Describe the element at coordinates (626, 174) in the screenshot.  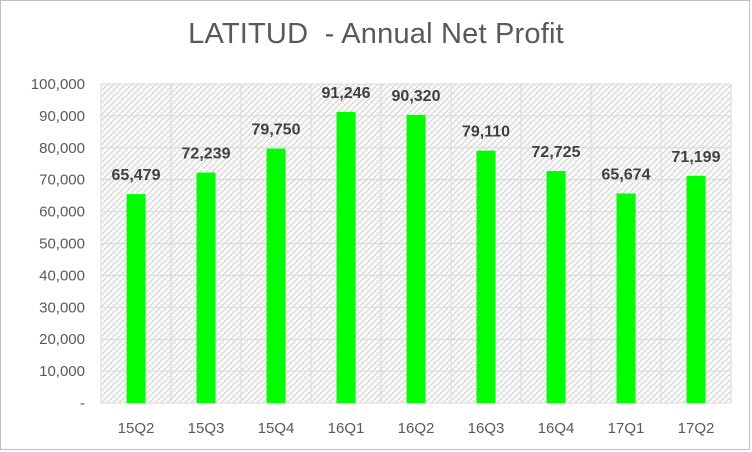
I see `data-label: 65,674` at that location.